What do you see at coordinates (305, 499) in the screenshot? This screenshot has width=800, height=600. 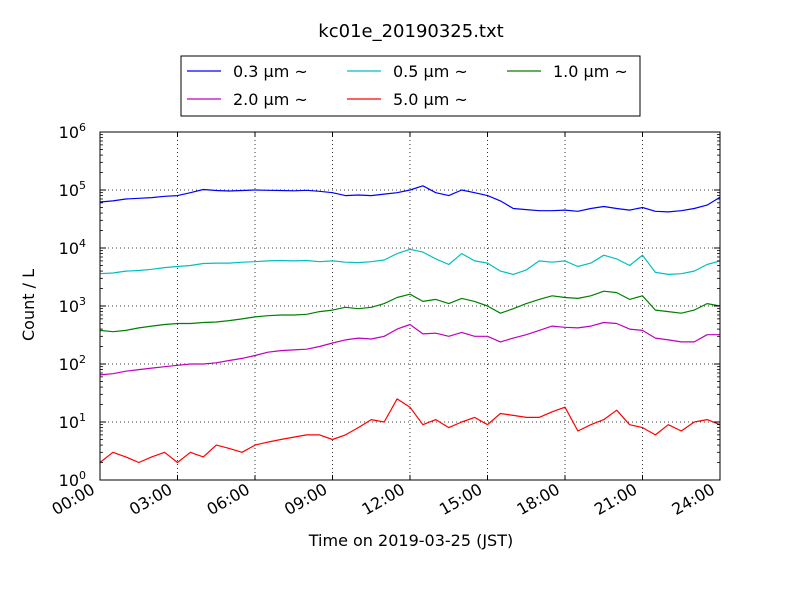 I see `x-tick-label: 09:00` at bounding box center [305, 499].